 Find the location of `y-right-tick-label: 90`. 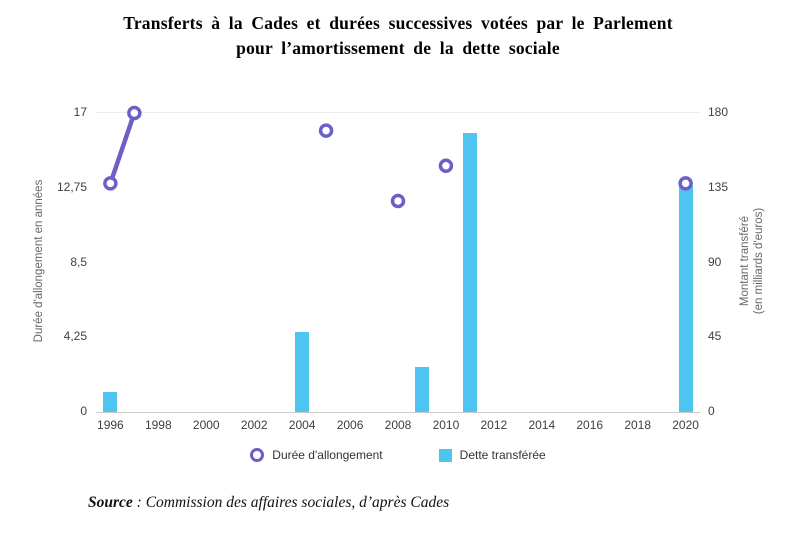

y-right-tick-label: 90 is located at coordinates (715, 261).